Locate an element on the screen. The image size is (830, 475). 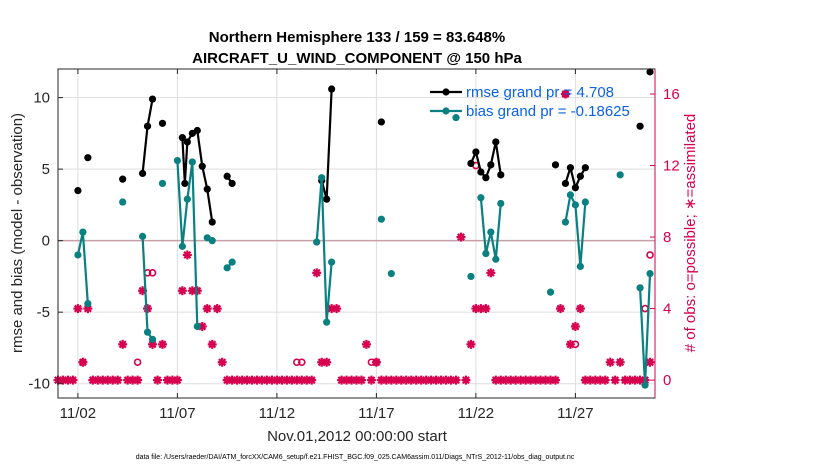
y-axis-right-label: # of obs: o=possible; ∗=assimilated is located at coordinates (690, 233).